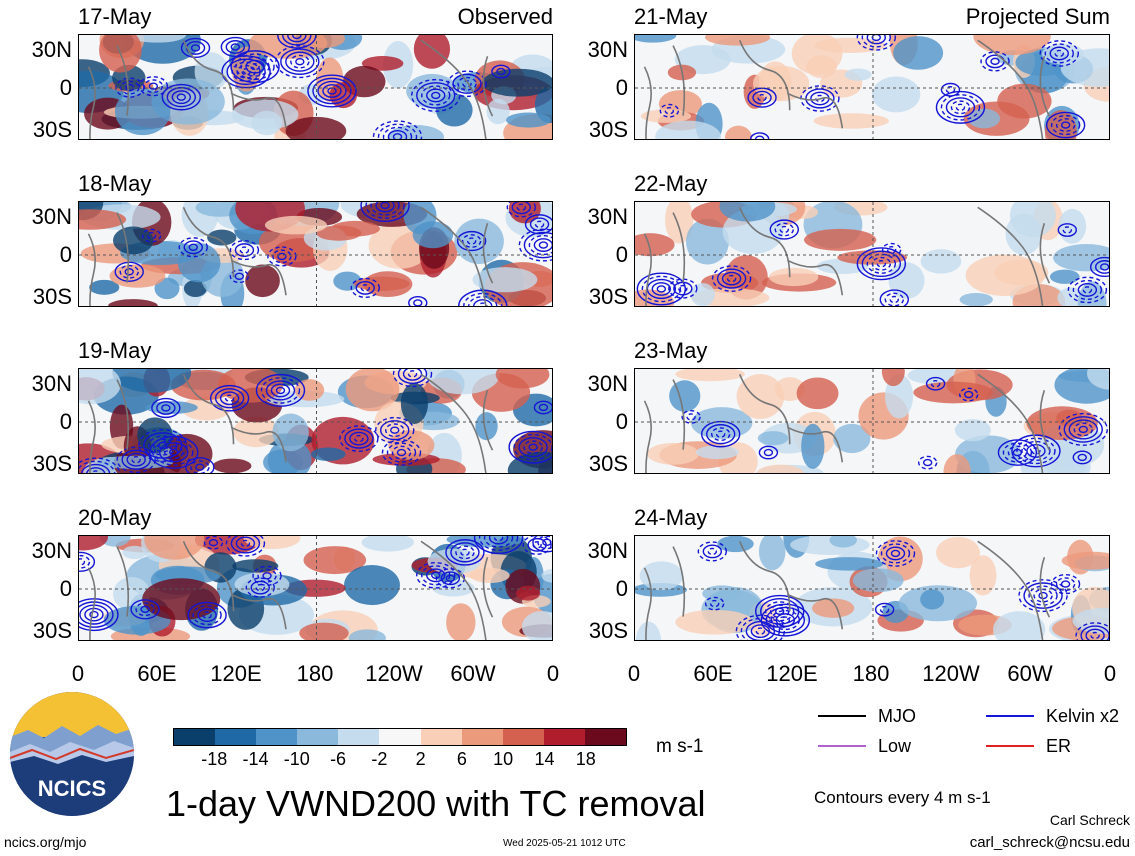  Describe the element at coordinates (608, 129) in the screenshot. I see `right-panel-0-ylabel: 30S` at that location.